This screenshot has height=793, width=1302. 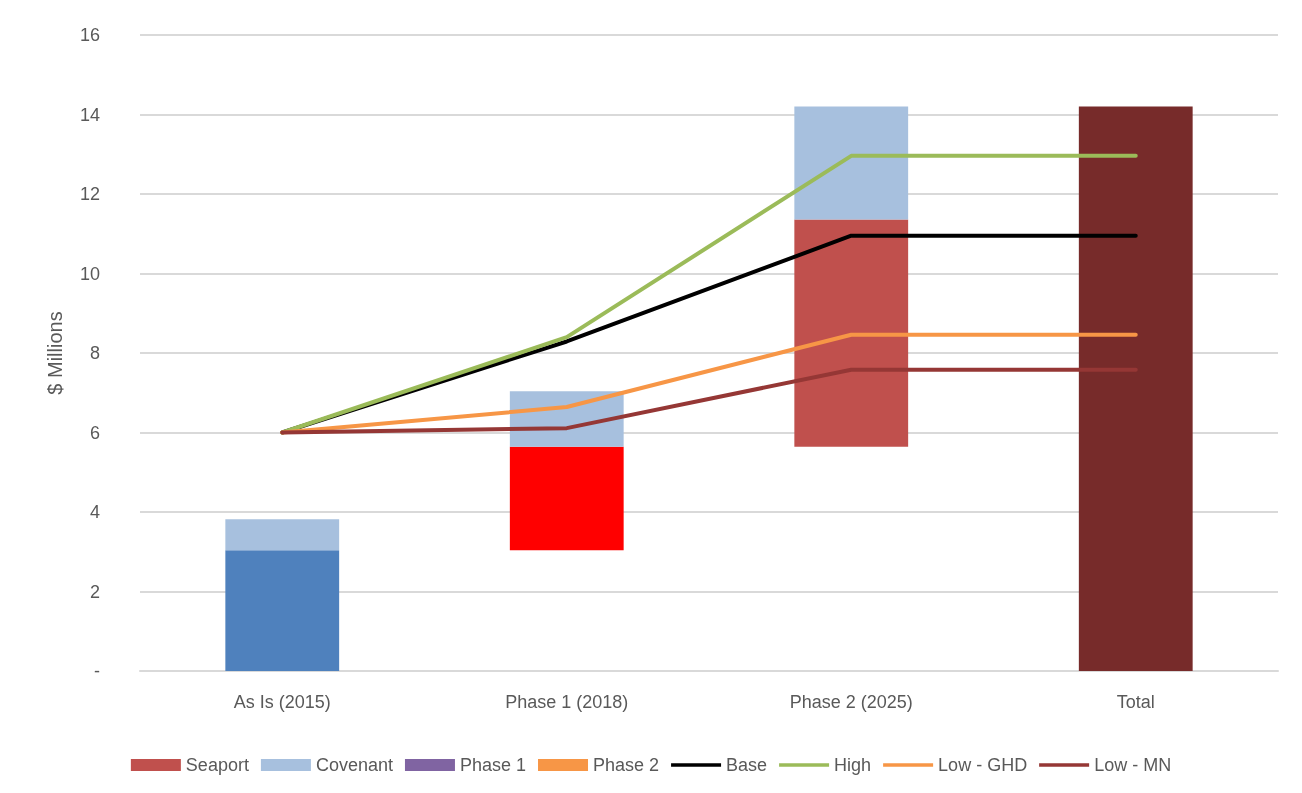 I want to click on y-tick-label: 14, so click(x=89, y=114).